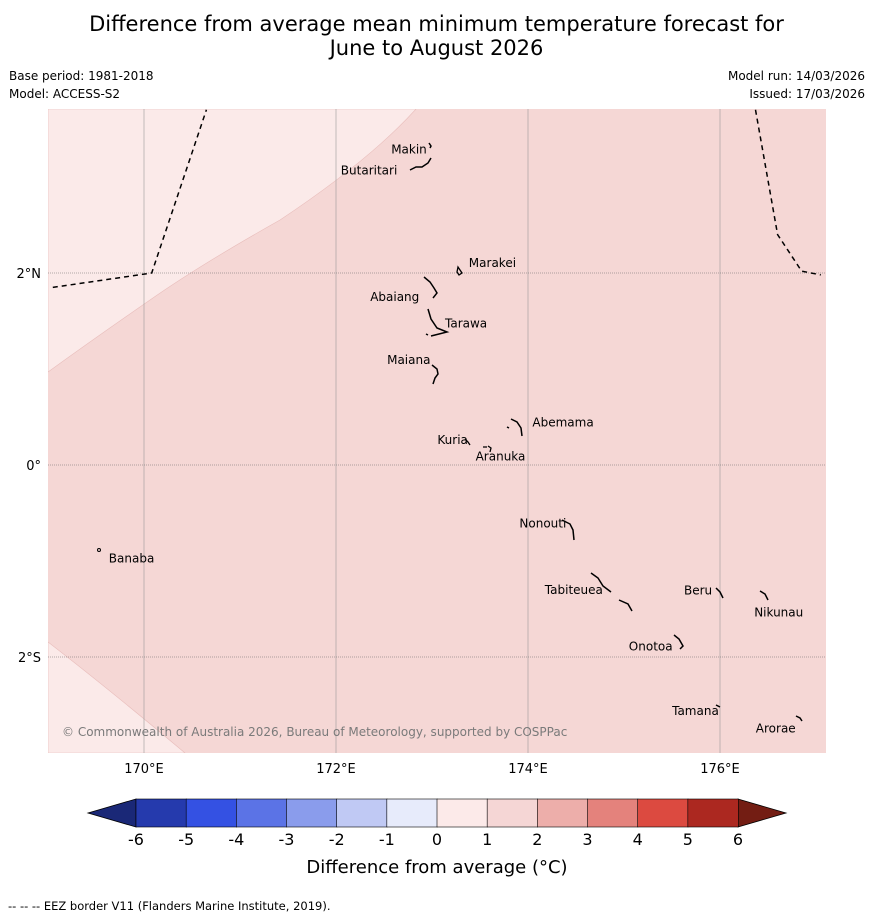 The width and height of the screenshot is (873, 919). I want to click on lon-tick-label: 170°E, so click(144, 769).